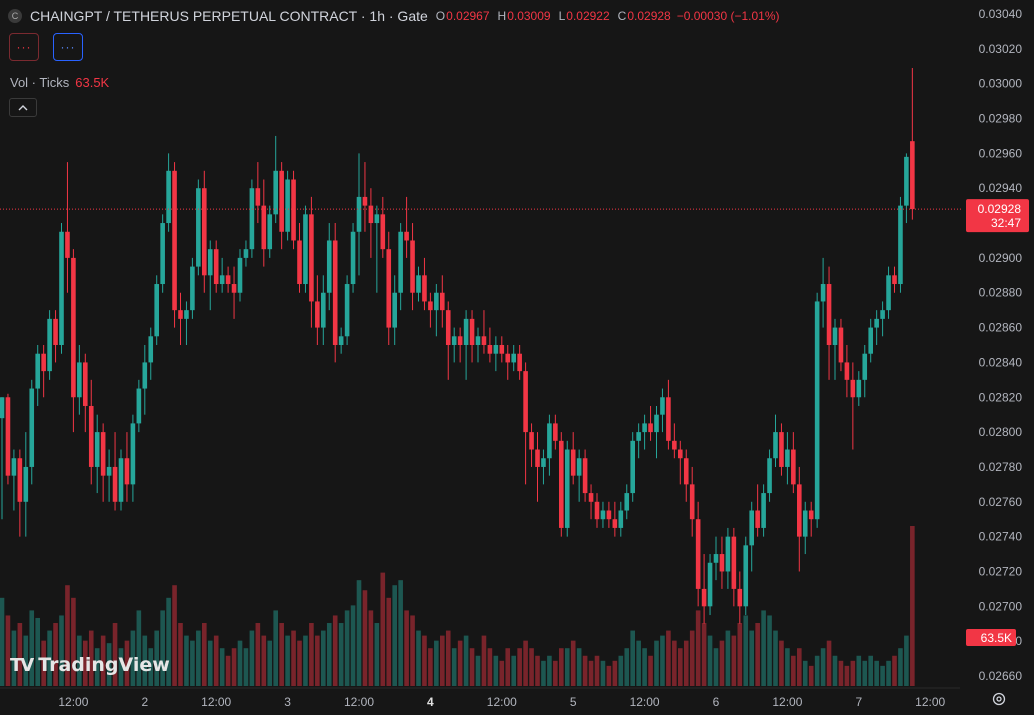 This screenshot has width=1034, height=715. What do you see at coordinates (430, 702) in the screenshot?
I see `x-axis-tick-label: 4` at bounding box center [430, 702].